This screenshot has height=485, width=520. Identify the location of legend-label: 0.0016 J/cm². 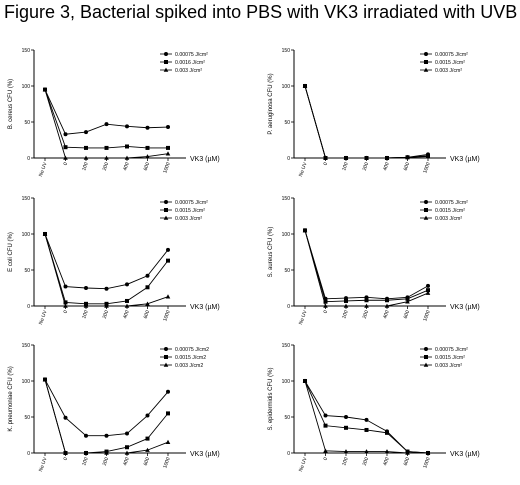
(190, 63).